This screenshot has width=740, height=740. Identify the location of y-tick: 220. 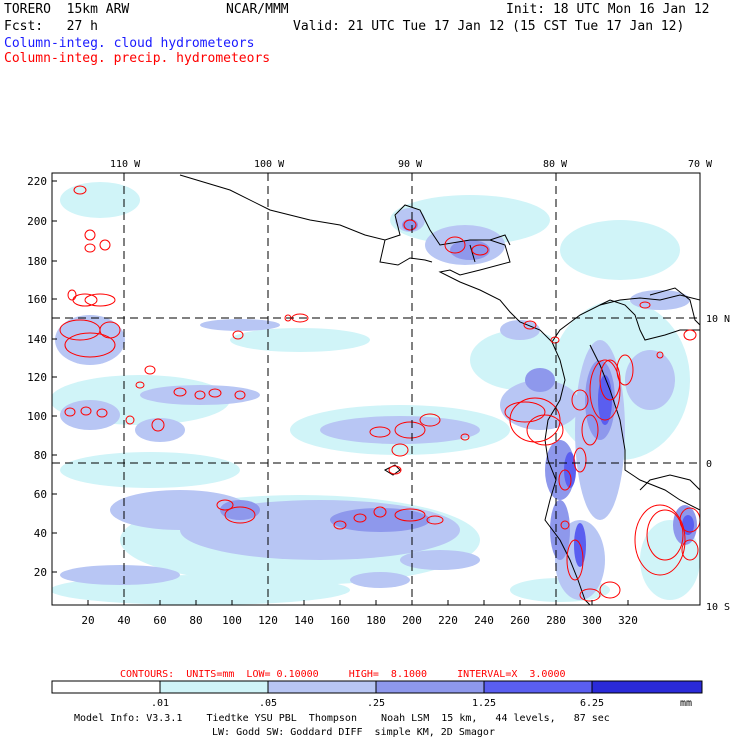
(37, 181).